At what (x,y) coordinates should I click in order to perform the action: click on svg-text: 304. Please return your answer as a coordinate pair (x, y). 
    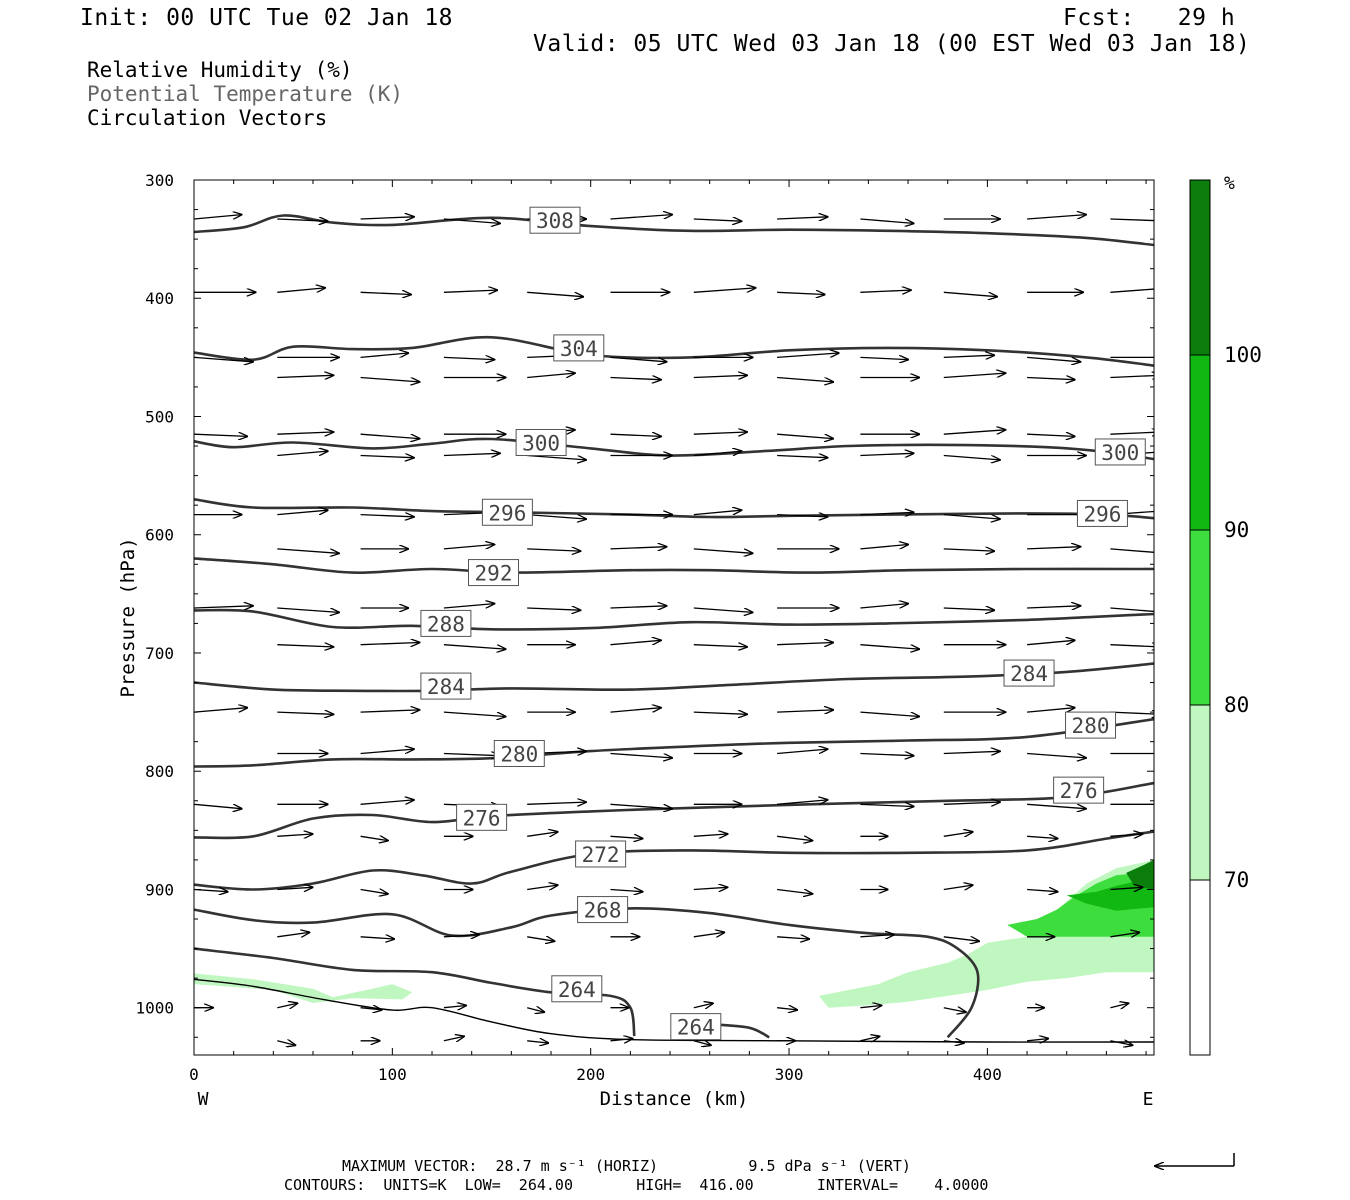
    Looking at the image, I should click on (579, 349).